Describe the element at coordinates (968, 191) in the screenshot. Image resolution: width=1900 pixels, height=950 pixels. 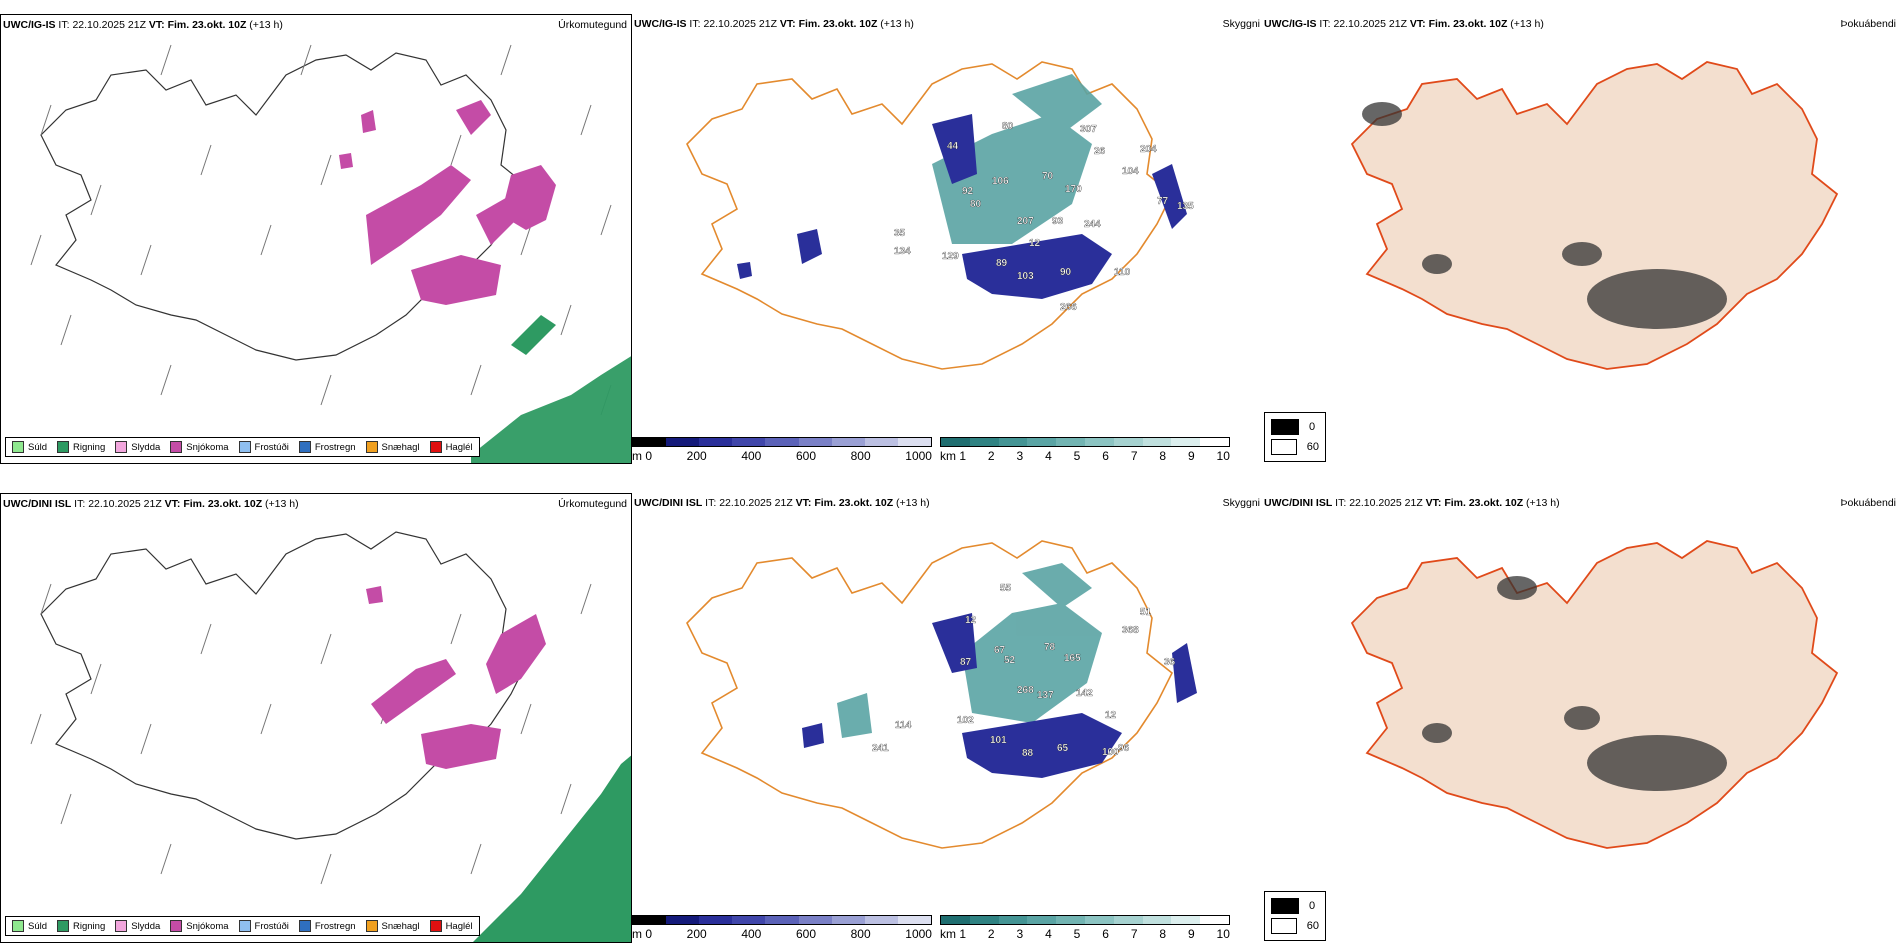
I see `height-label: 92` at that location.